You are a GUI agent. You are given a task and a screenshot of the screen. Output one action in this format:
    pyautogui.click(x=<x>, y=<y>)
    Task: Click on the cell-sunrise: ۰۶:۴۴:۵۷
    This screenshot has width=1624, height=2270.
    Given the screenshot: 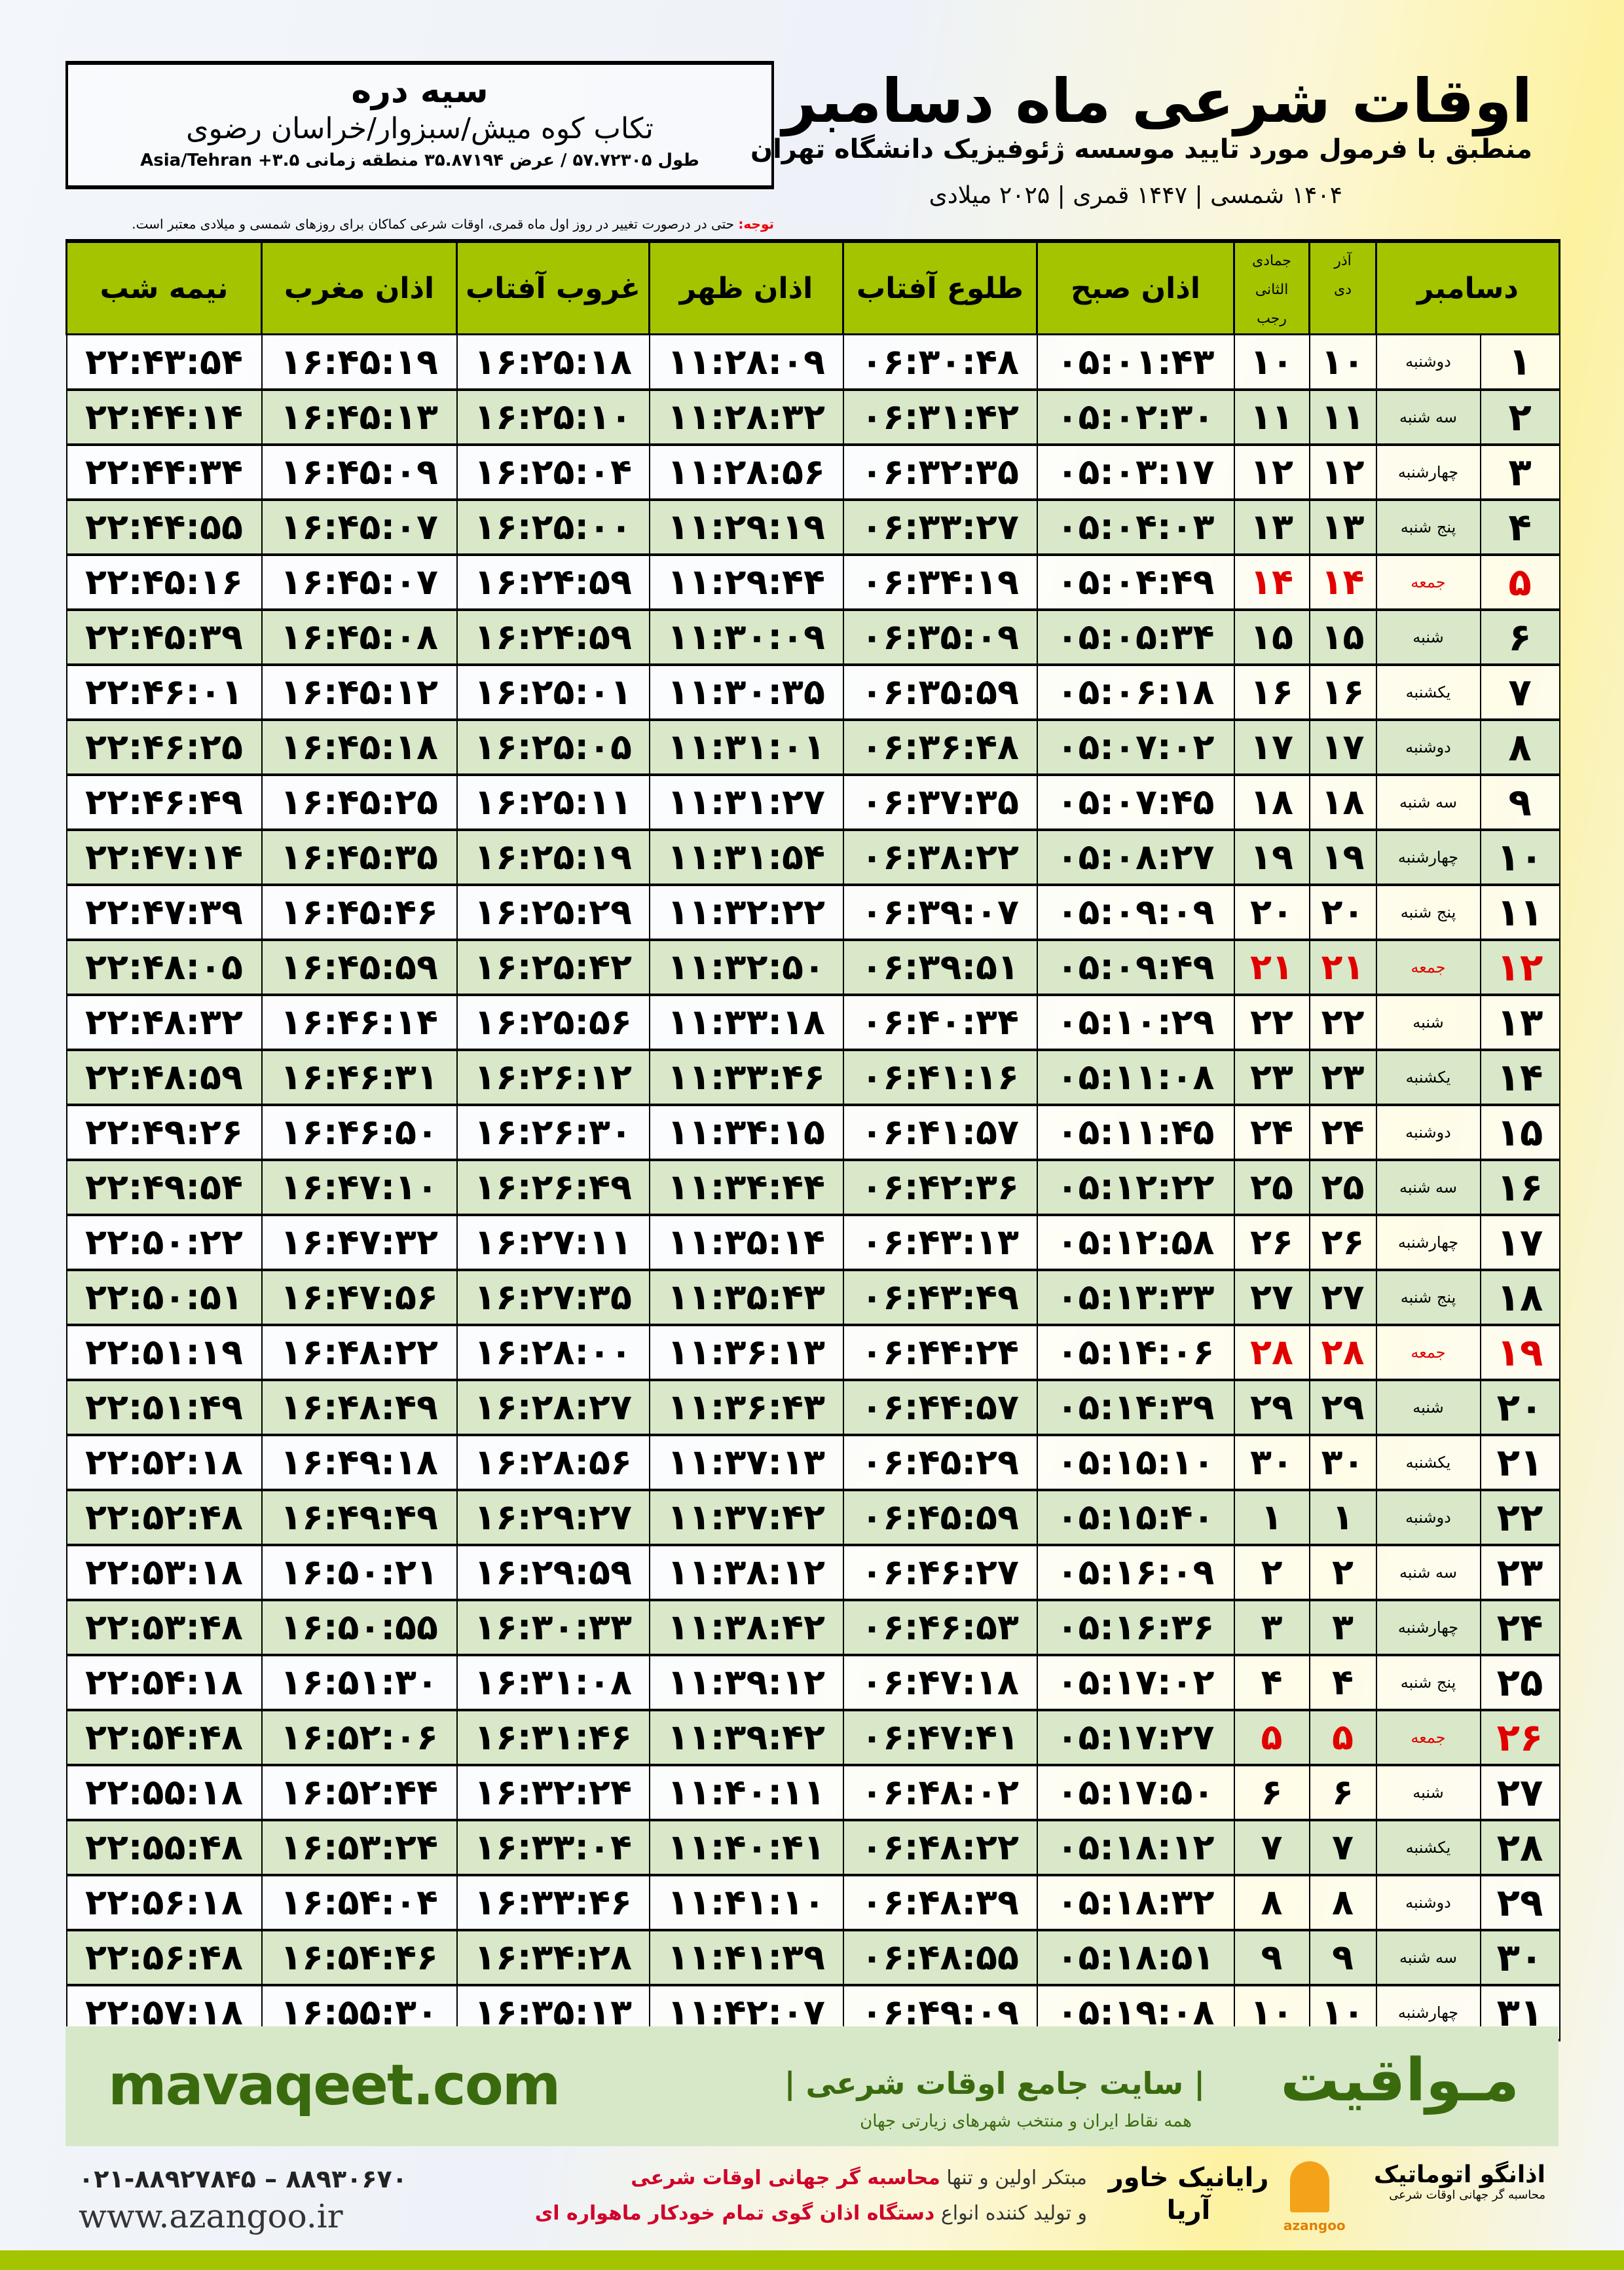 What is the action you would take?
    pyautogui.click(x=940, y=1407)
    